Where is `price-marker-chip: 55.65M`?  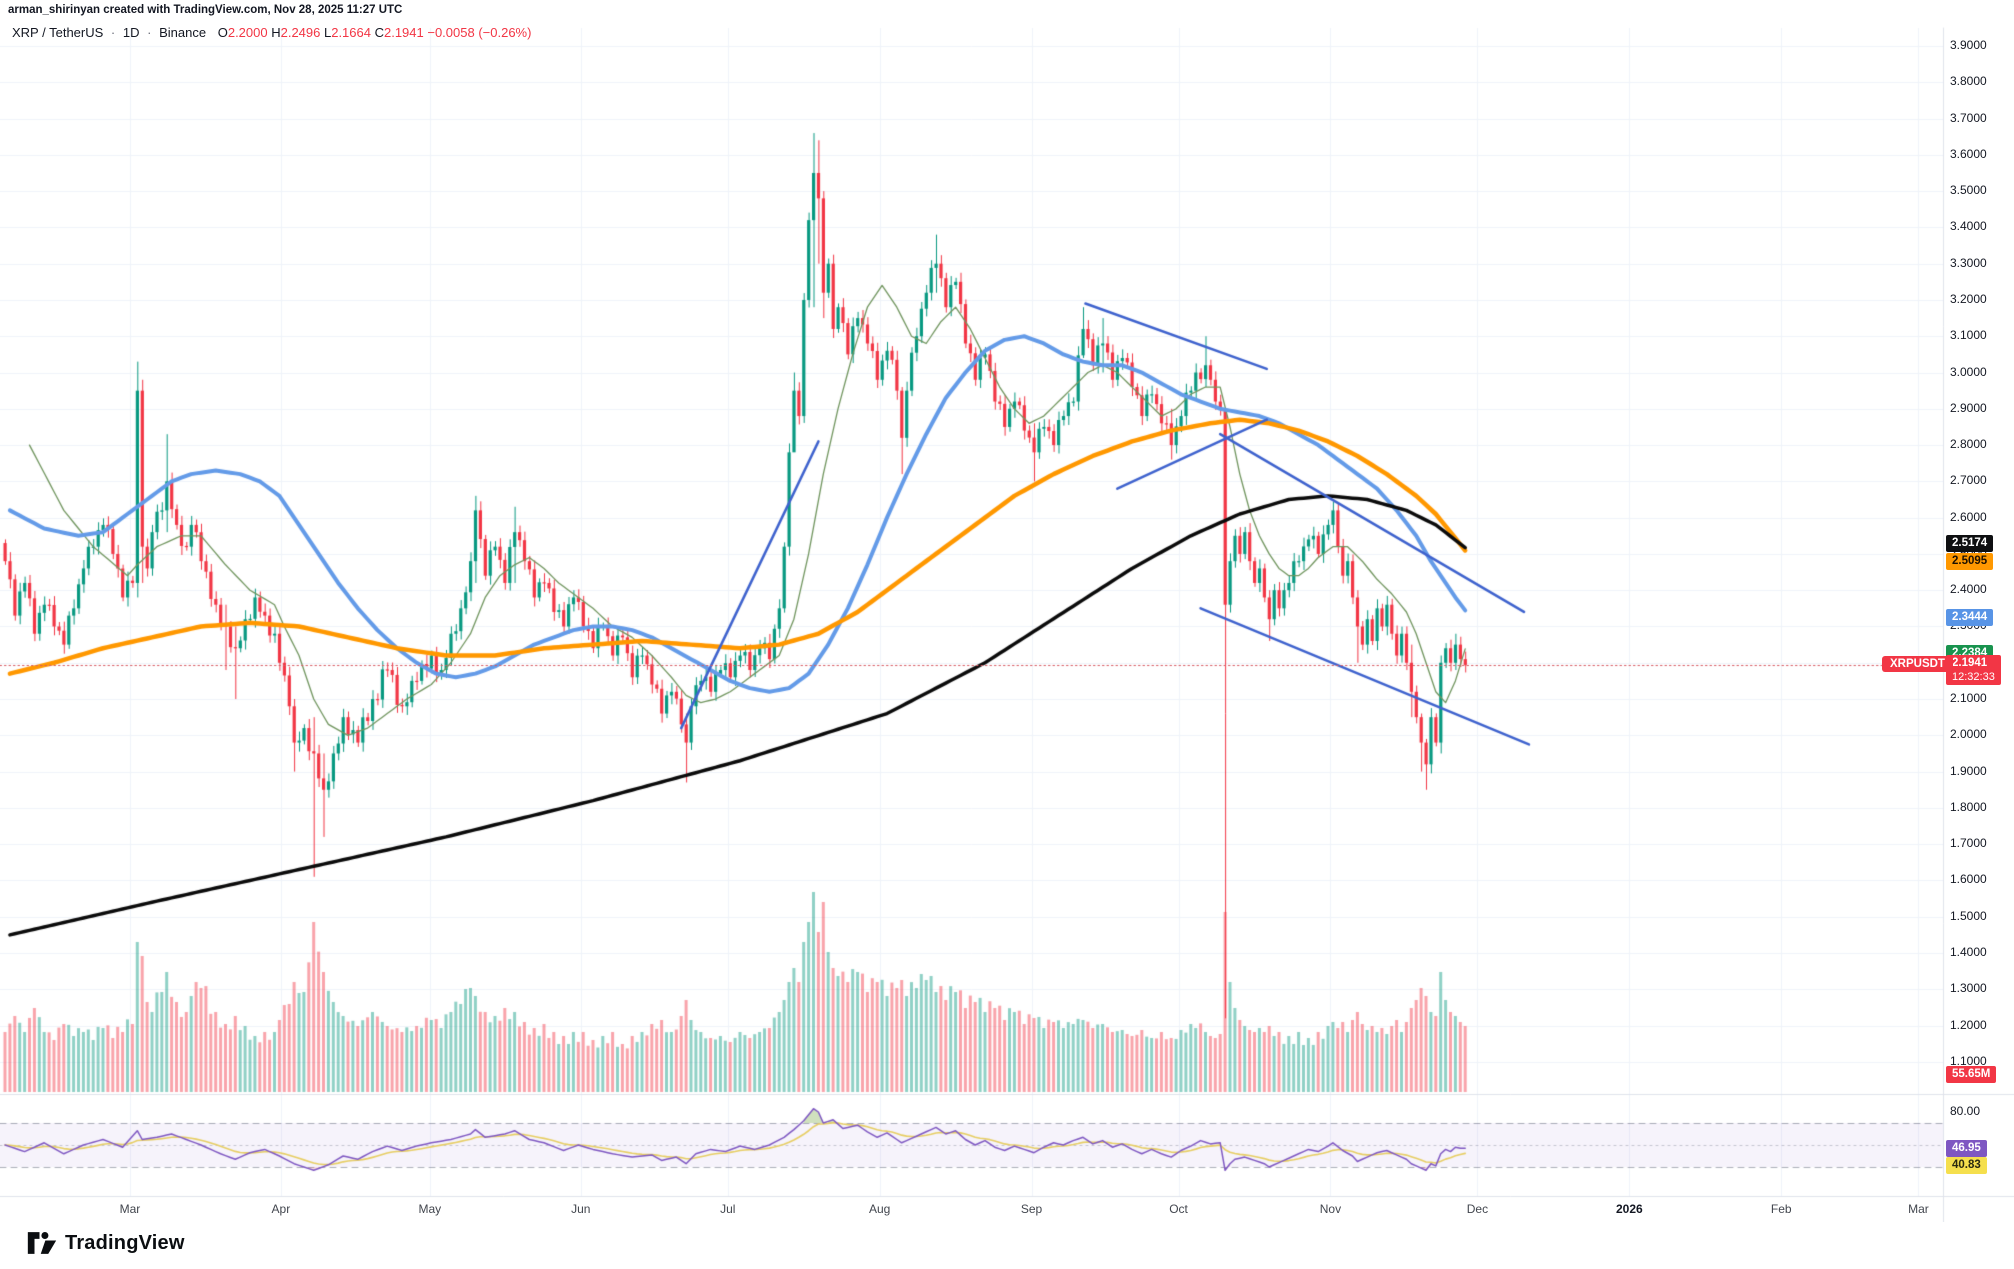 price-marker-chip: 55.65M is located at coordinates (1971, 1074).